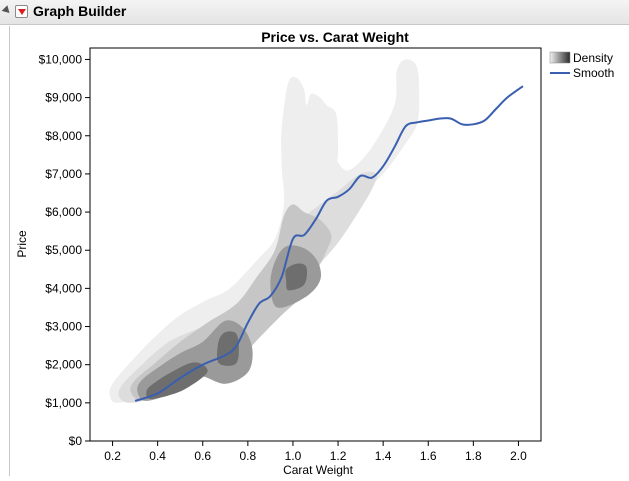  I want to click on red-triangle-menu-button, so click(21, 11).